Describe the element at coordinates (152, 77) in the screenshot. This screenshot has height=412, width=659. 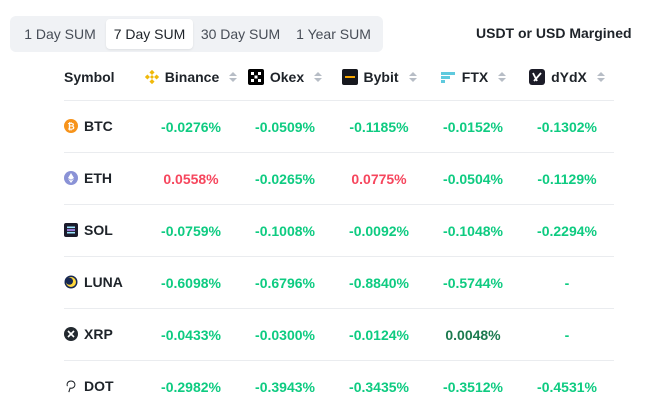
I see `binance-icon` at that location.